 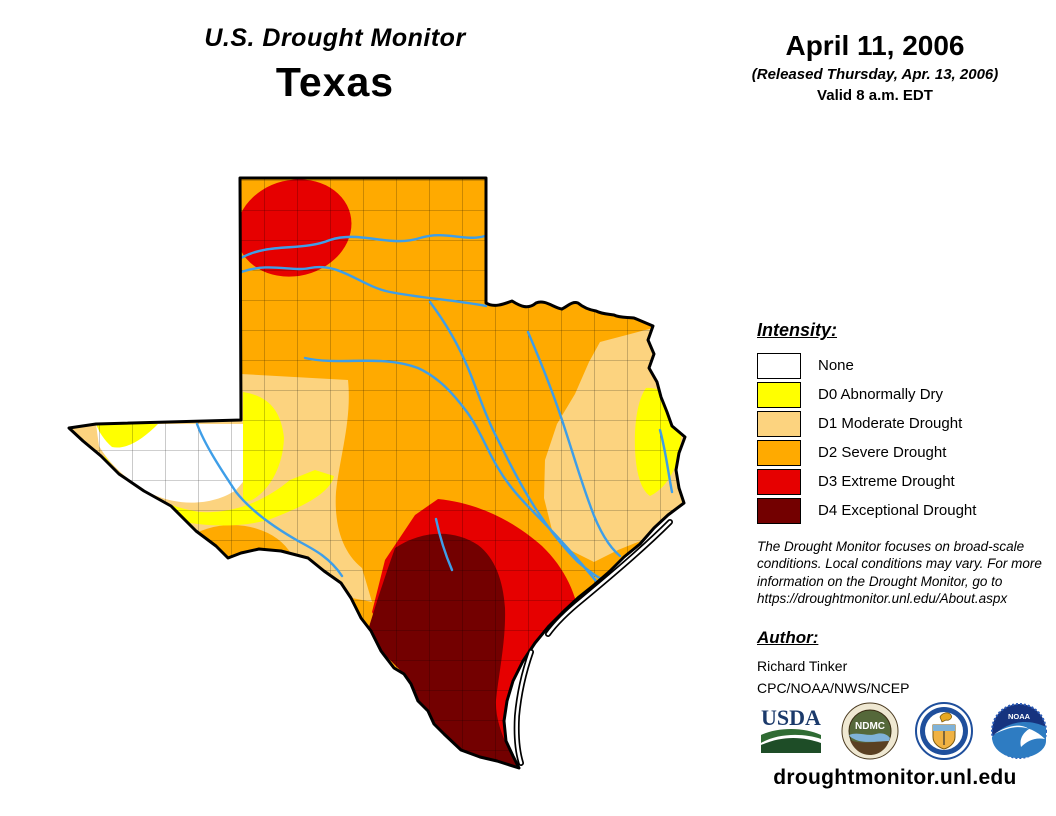 What do you see at coordinates (802, 666) in the screenshot?
I see `author-name: Richard Tinker` at bounding box center [802, 666].